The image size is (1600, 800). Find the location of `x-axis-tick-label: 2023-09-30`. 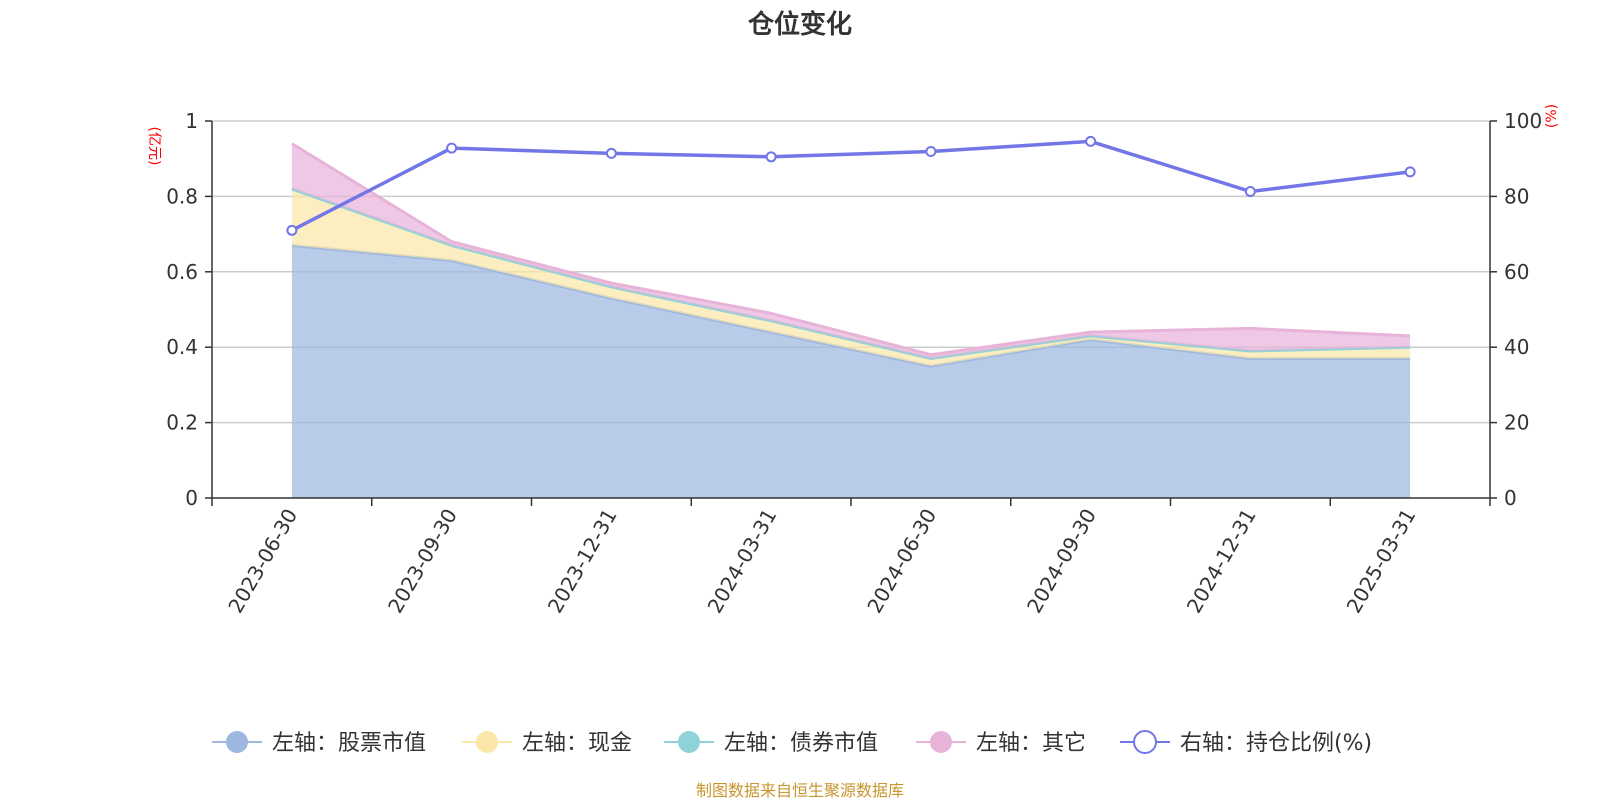

x-axis-tick-label: 2023-09-30 is located at coordinates (422, 561).